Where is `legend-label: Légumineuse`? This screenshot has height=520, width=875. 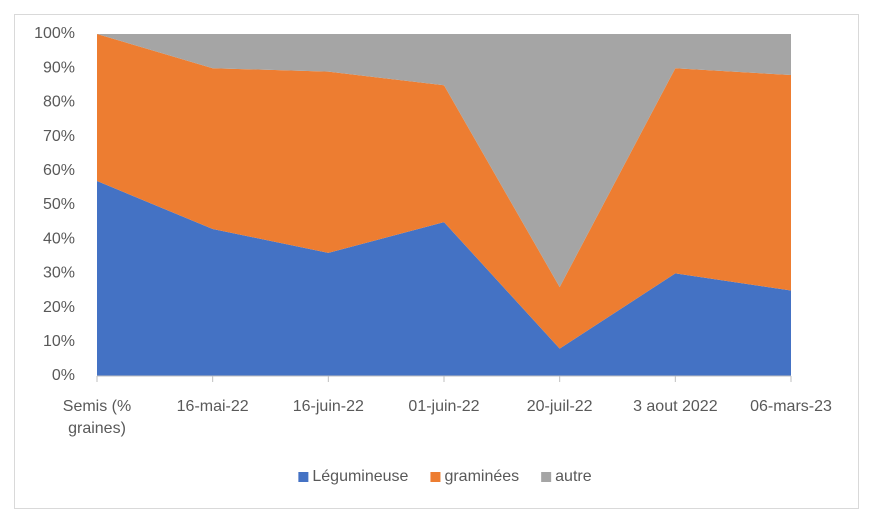
legend-label: Légumineuse is located at coordinates (360, 476).